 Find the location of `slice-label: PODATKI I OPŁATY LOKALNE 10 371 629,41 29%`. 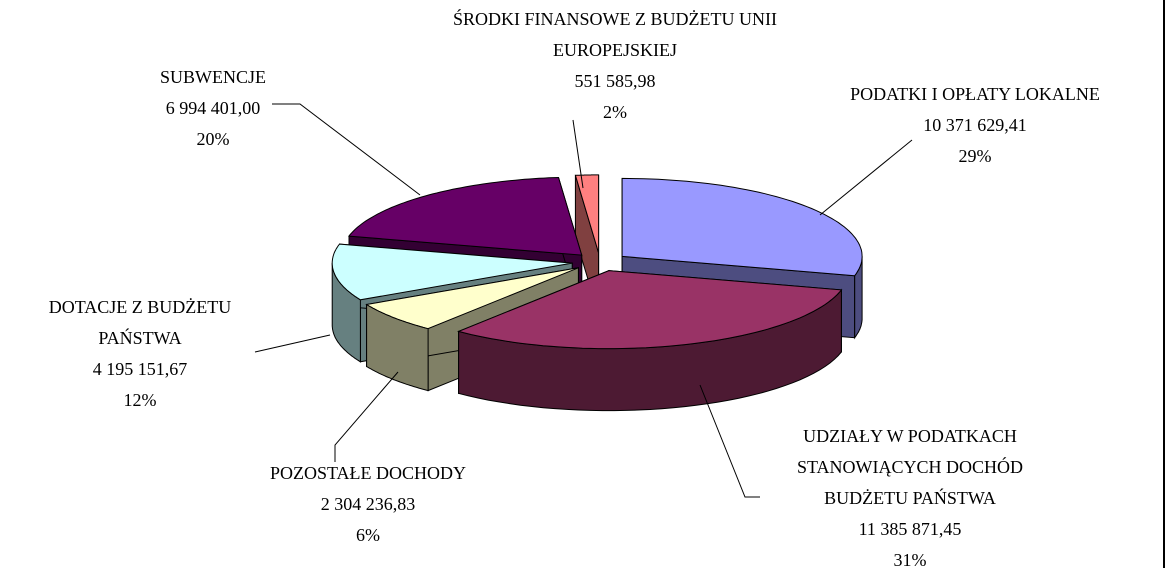

slice-label: PODATKI I OPŁATY LOKALNE 10 371 629,41 29% is located at coordinates (975, 125).